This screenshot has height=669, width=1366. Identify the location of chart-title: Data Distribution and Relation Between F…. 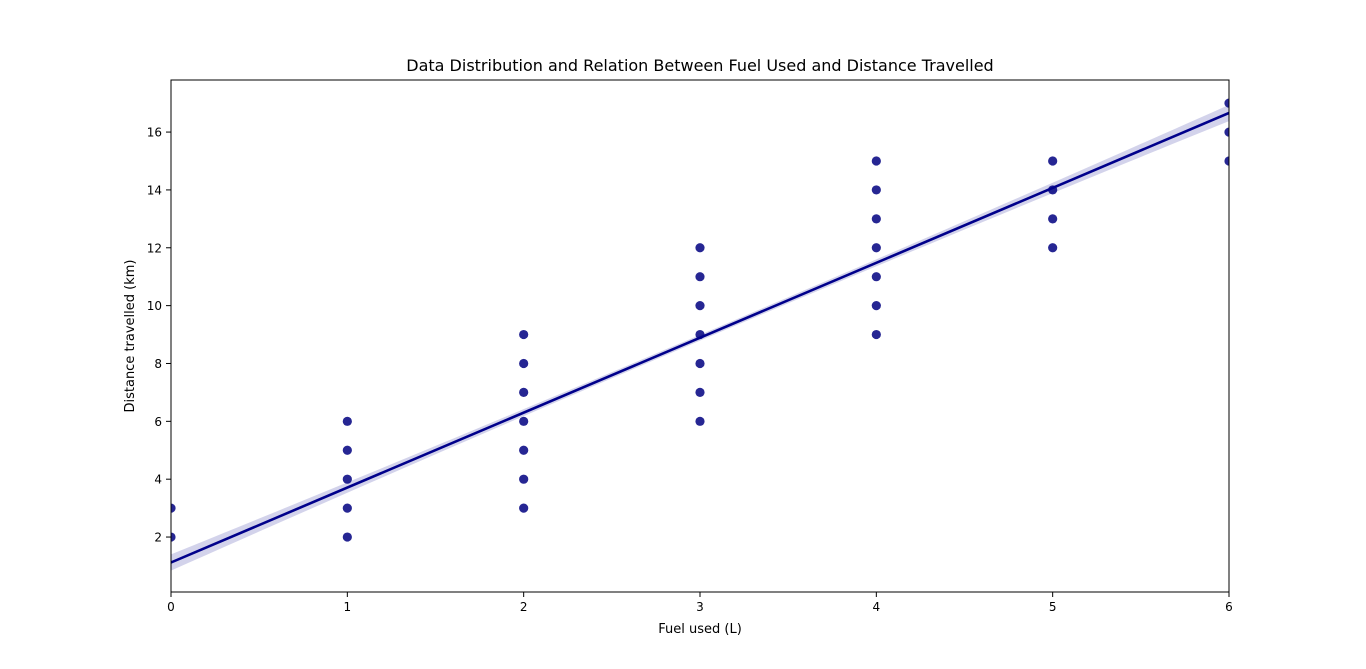
(699, 65).